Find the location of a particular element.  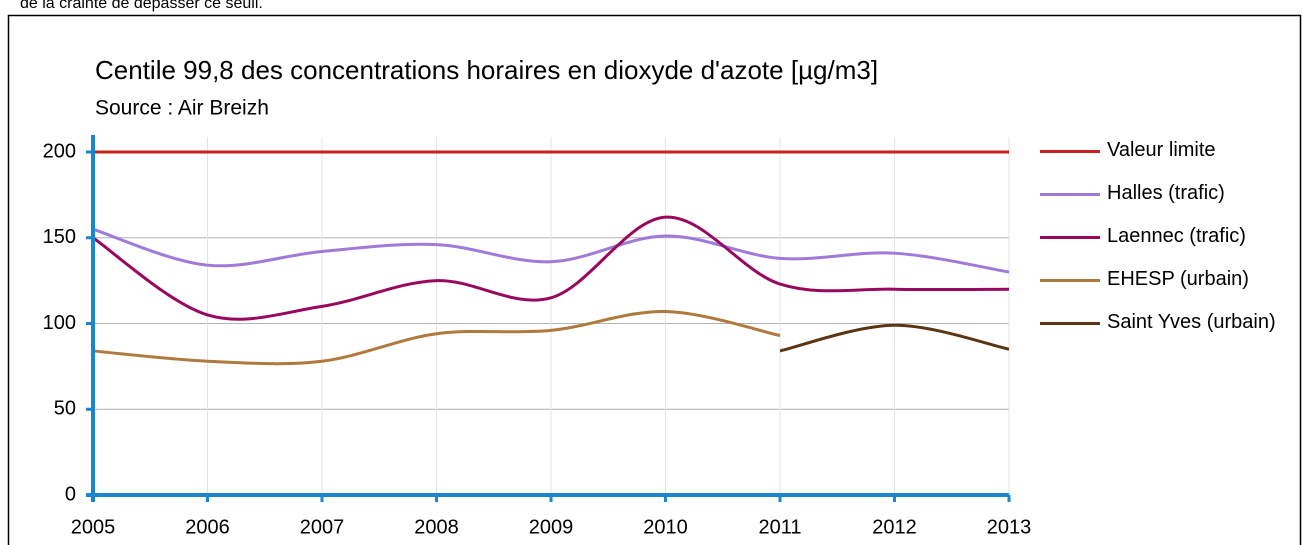

legend-label: Valeur limite is located at coordinates (1161, 150).